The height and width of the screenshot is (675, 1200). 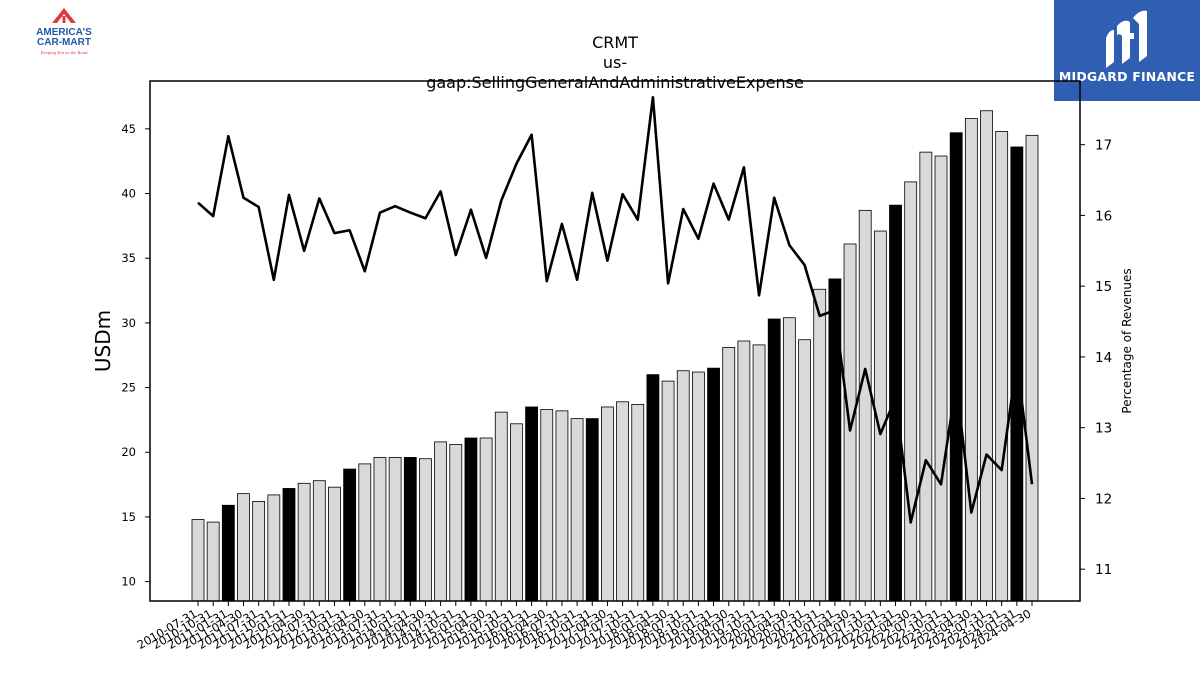 I want to click on left-tick-label: 15, so click(x=128, y=517).